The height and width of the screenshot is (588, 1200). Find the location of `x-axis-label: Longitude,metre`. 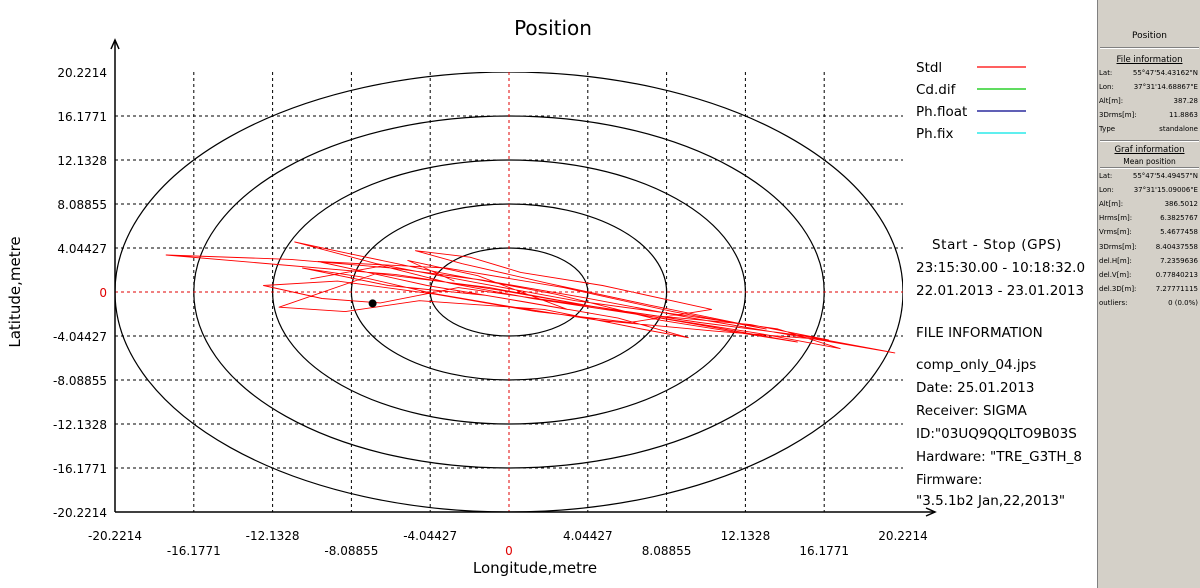

x-axis-label: Longitude,metre is located at coordinates (535, 568).